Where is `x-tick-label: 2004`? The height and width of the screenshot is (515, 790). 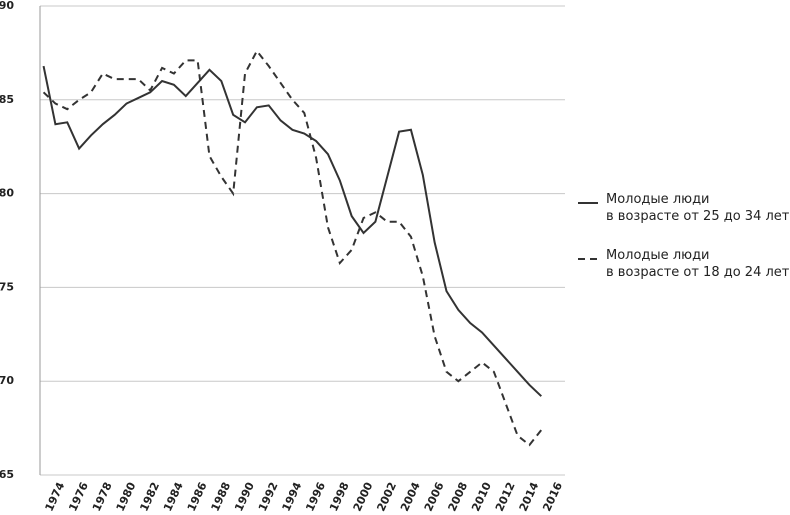
x-tick-label: 2004 is located at coordinates (410, 497).